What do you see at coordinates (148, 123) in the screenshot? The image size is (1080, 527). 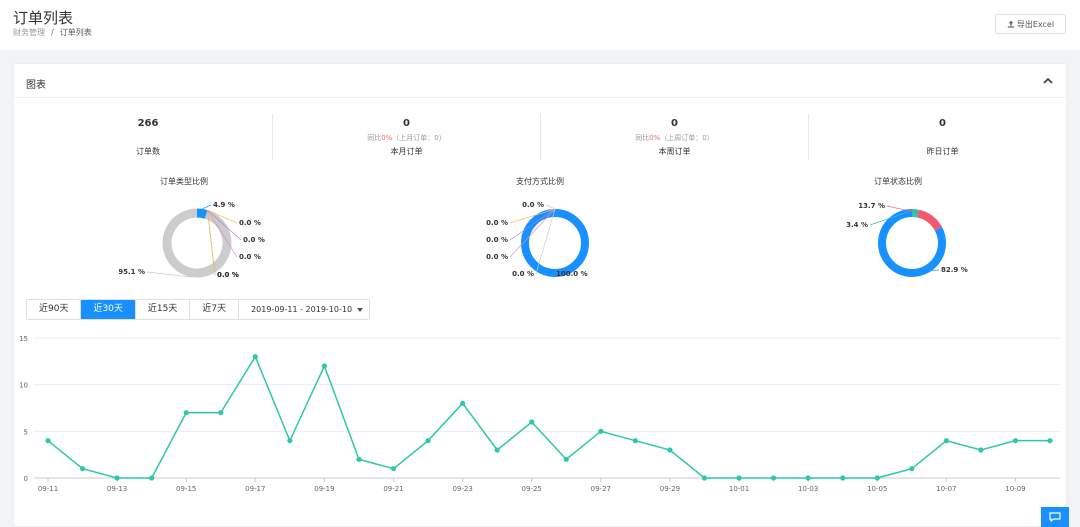 I see `stat-value: 266` at bounding box center [148, 123].